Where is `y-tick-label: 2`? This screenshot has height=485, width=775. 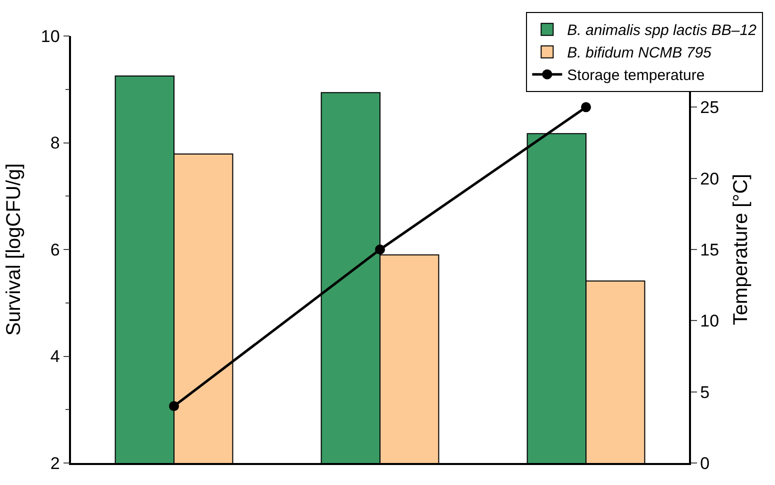 y-tick-label: 2 is located at coordinates (55, 463).